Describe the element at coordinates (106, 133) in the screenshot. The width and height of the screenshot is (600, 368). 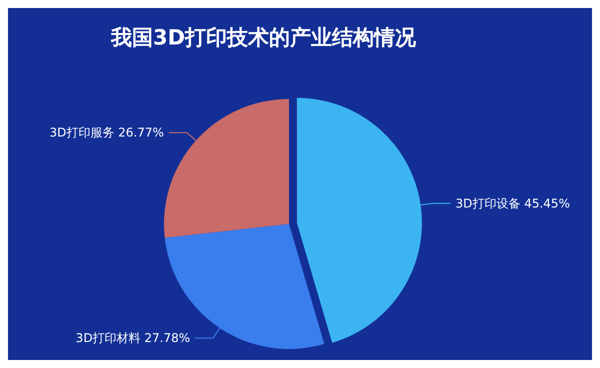
I see `slice-label: 3D打印服务 26.77%` at that location.